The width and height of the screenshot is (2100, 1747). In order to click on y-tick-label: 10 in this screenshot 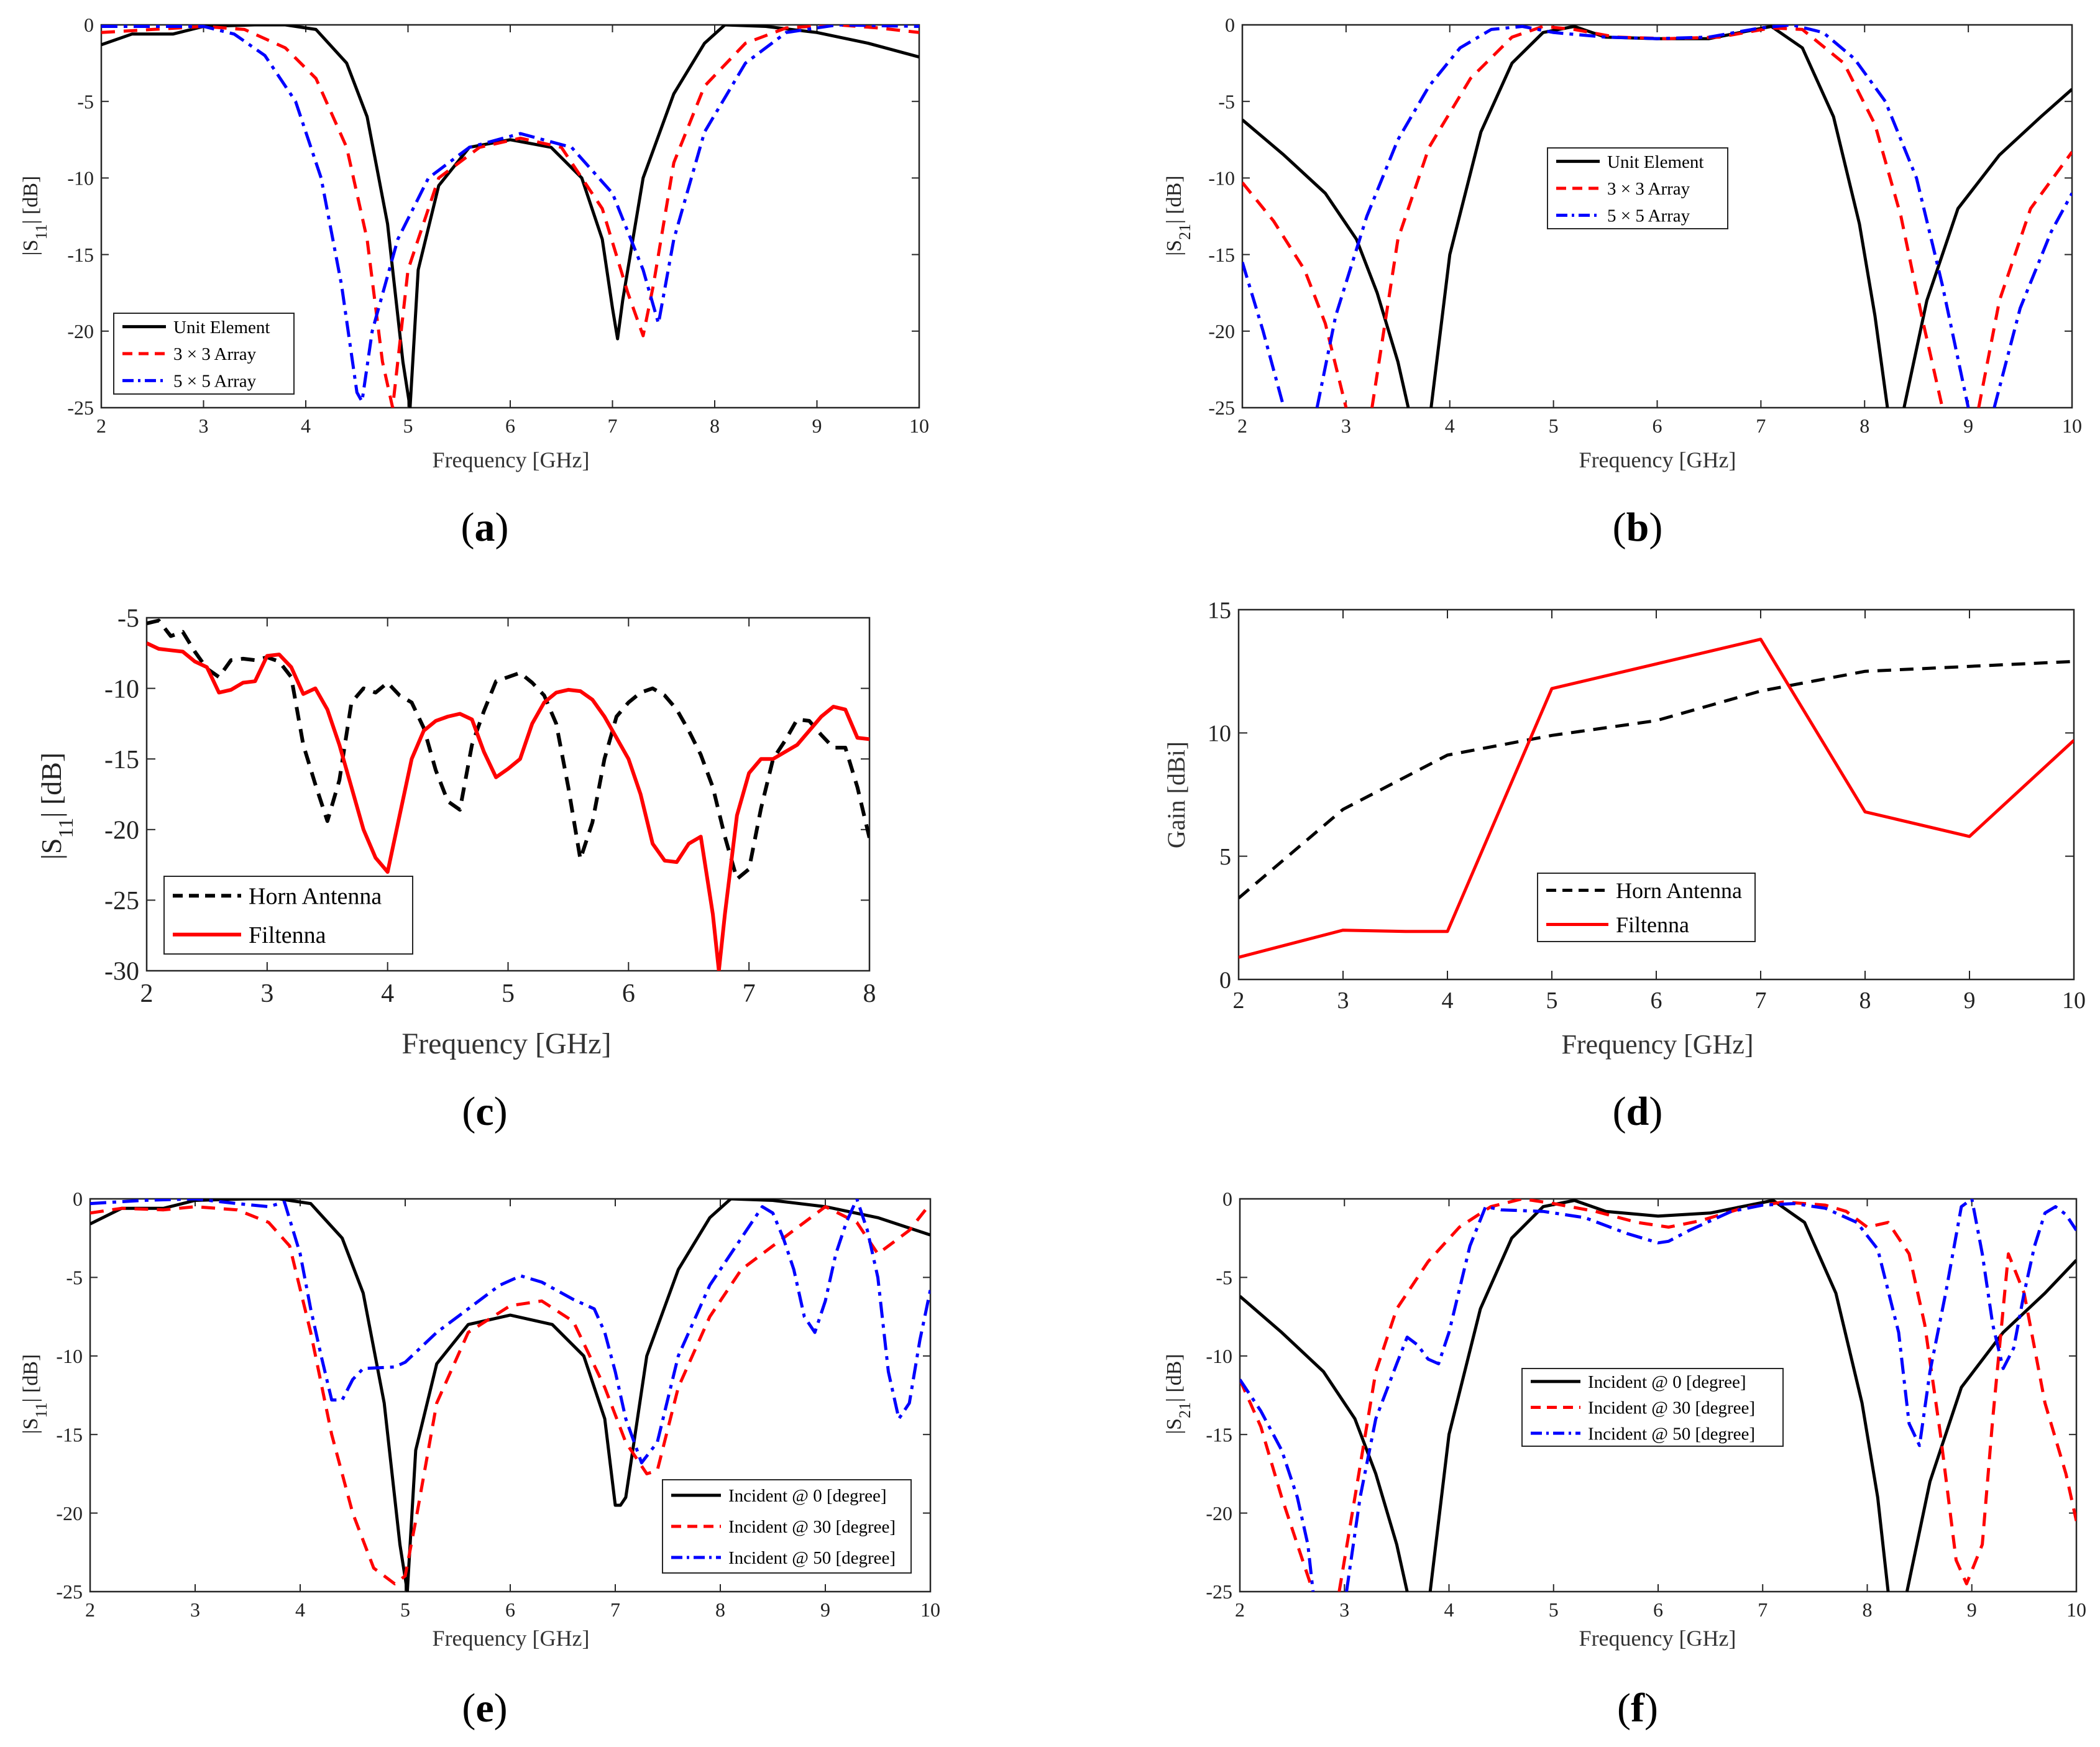, I will do `click(1219, 734)`.